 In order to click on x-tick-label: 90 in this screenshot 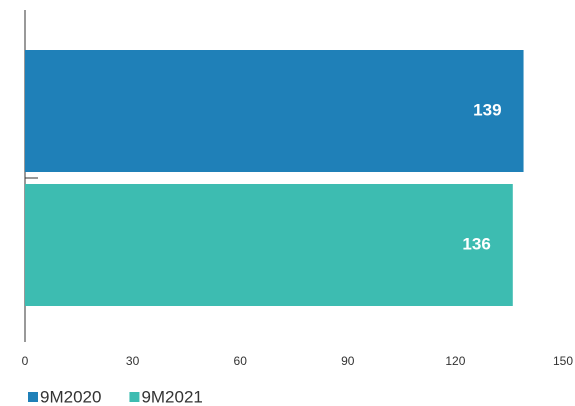, I will do `click(348, 361)`.